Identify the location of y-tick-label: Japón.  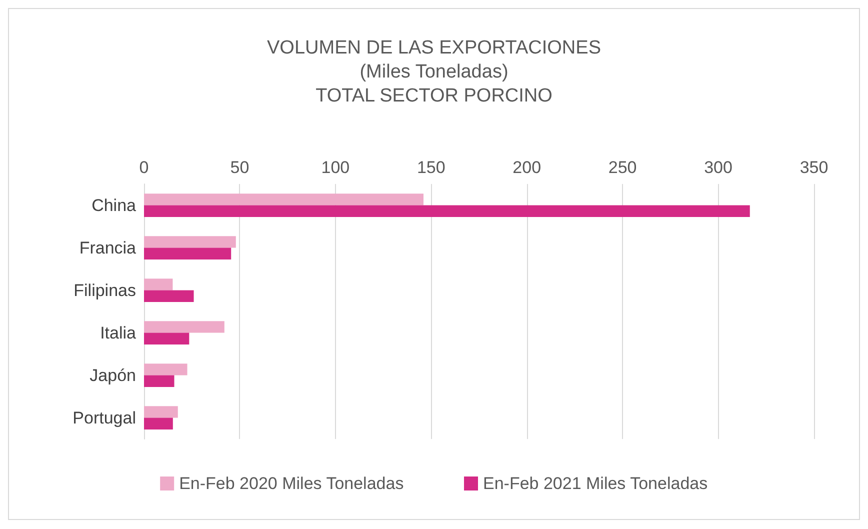
(113, 375).